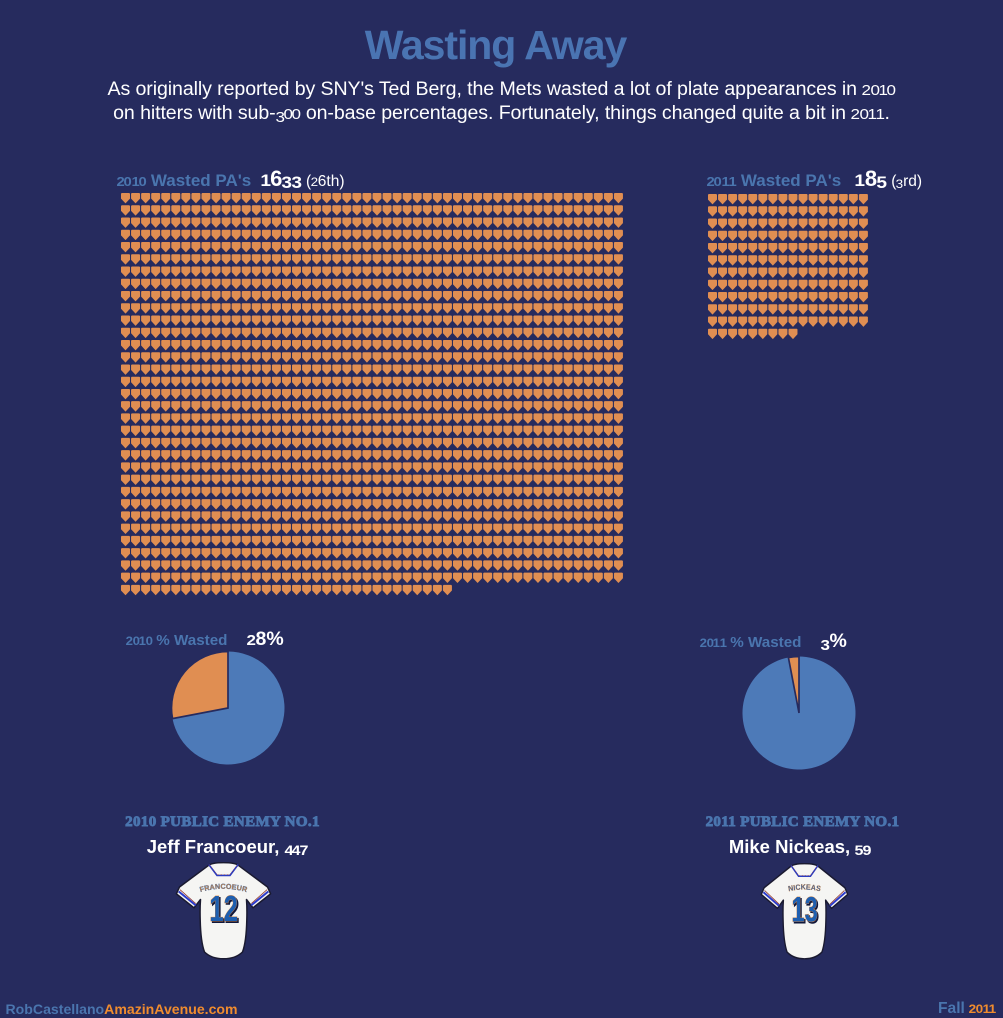 Image resolution: width=1003 pixels, height=1018 pixels. Describe the element at coordinates (804, 887) in the screenshot. I see `svg-text: NICKEAS` at that location.